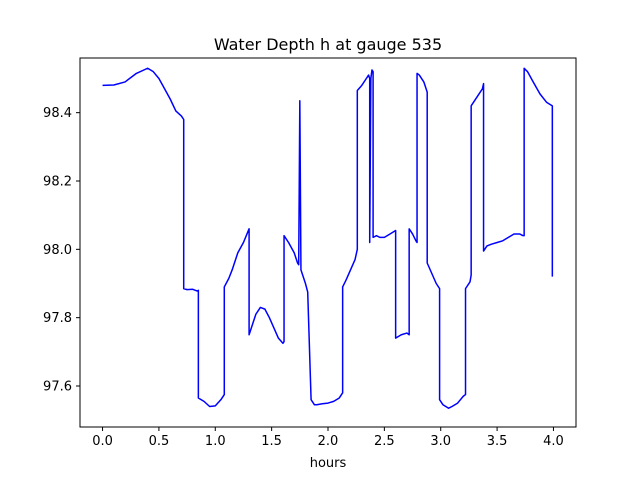  What do you see at coordinates (57, 387) in the screenshot?
I see `y-tick-label: 97.6` at bounding box center [57, 387].